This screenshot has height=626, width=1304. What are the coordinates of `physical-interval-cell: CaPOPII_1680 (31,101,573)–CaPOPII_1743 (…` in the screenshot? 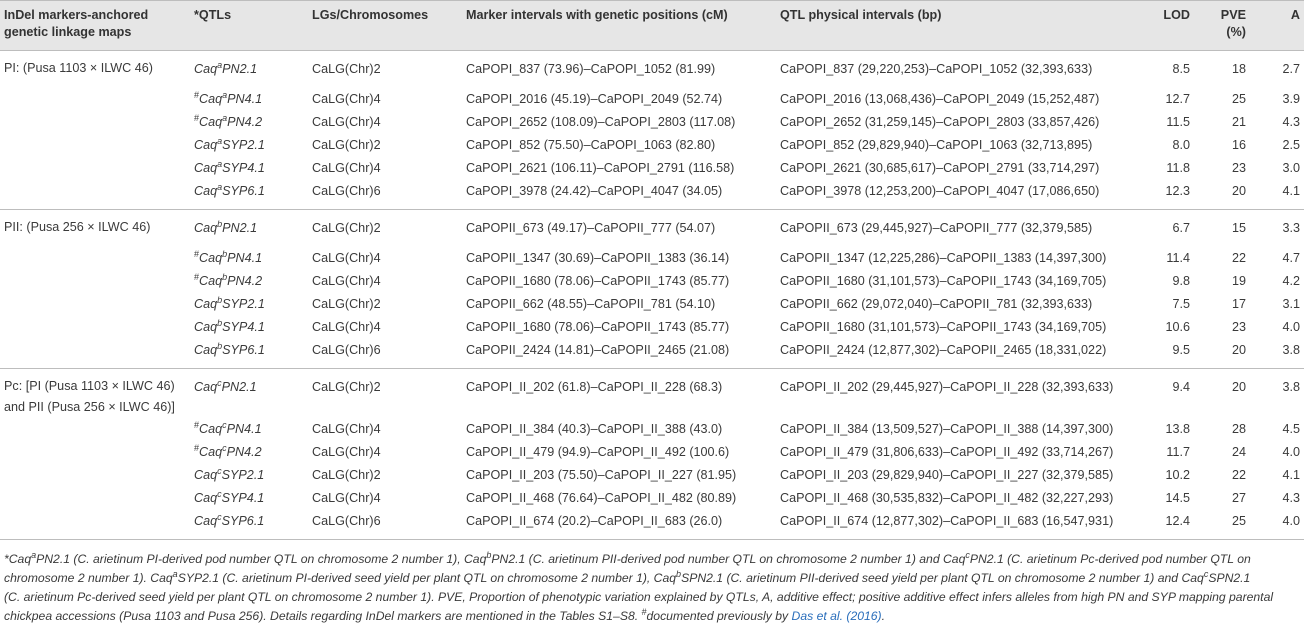 It's located at (943, 281).